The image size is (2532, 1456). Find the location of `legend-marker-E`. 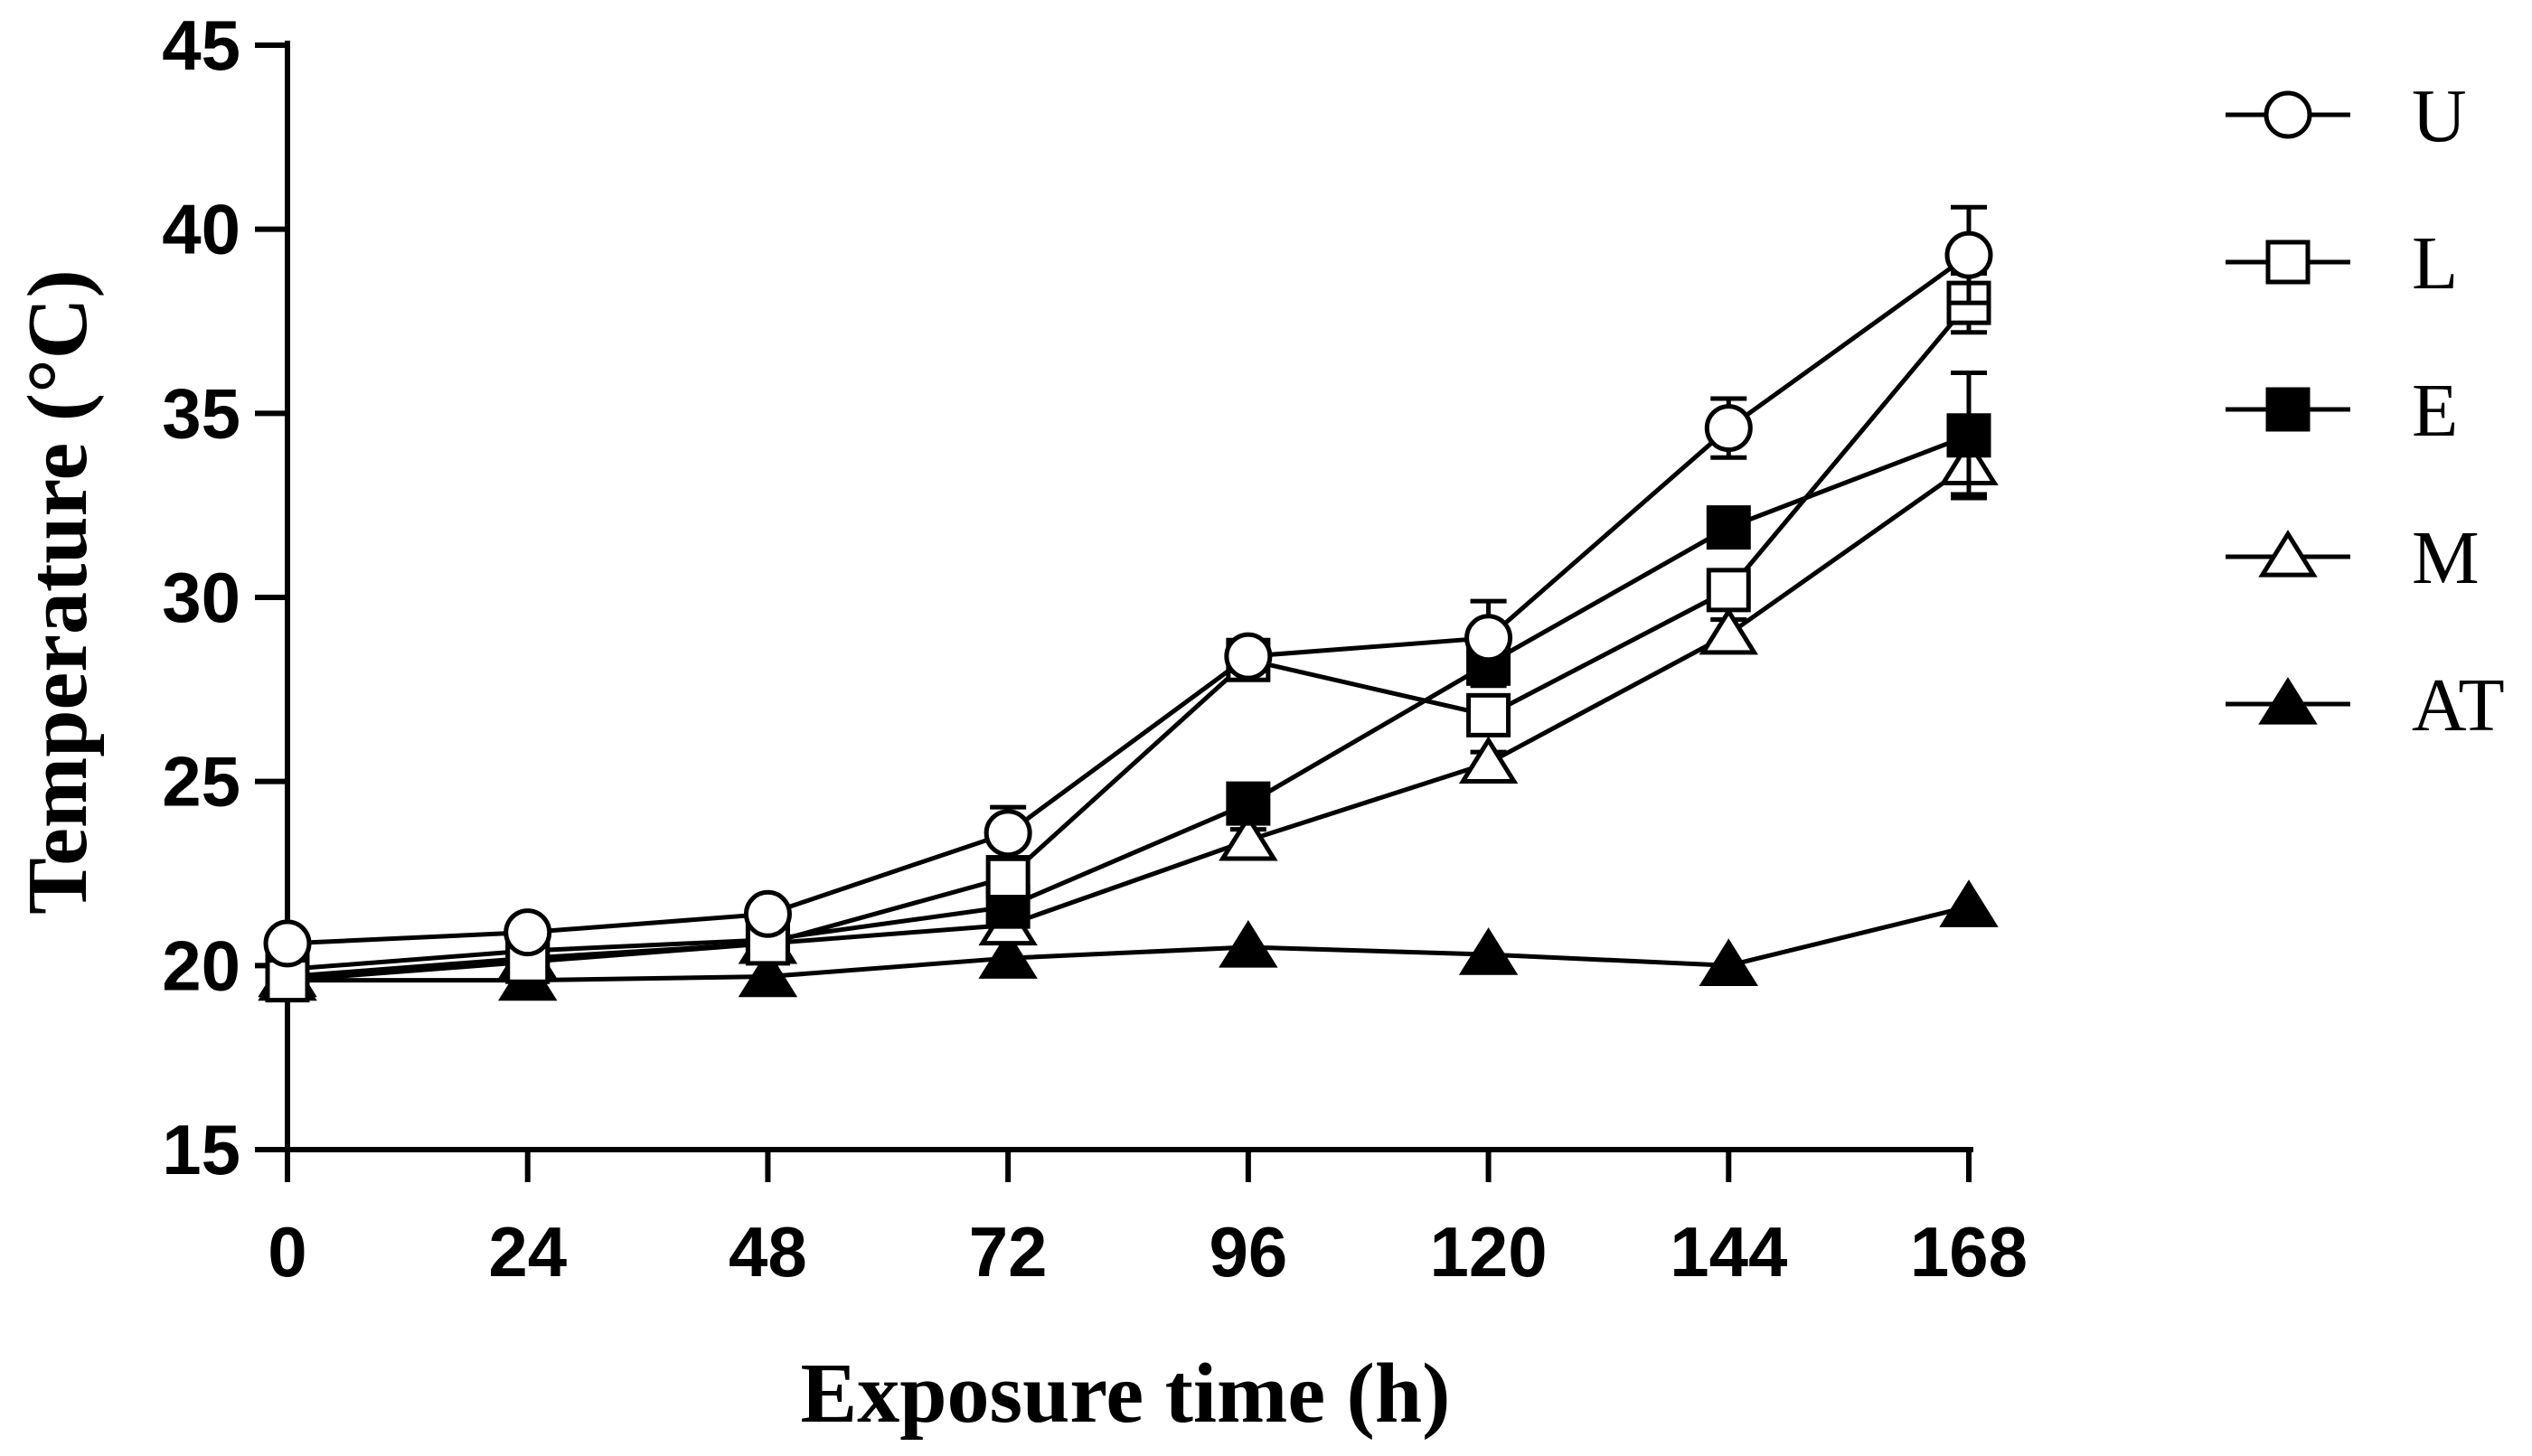

legend-marker-E is located at coordinates (2288, 409).